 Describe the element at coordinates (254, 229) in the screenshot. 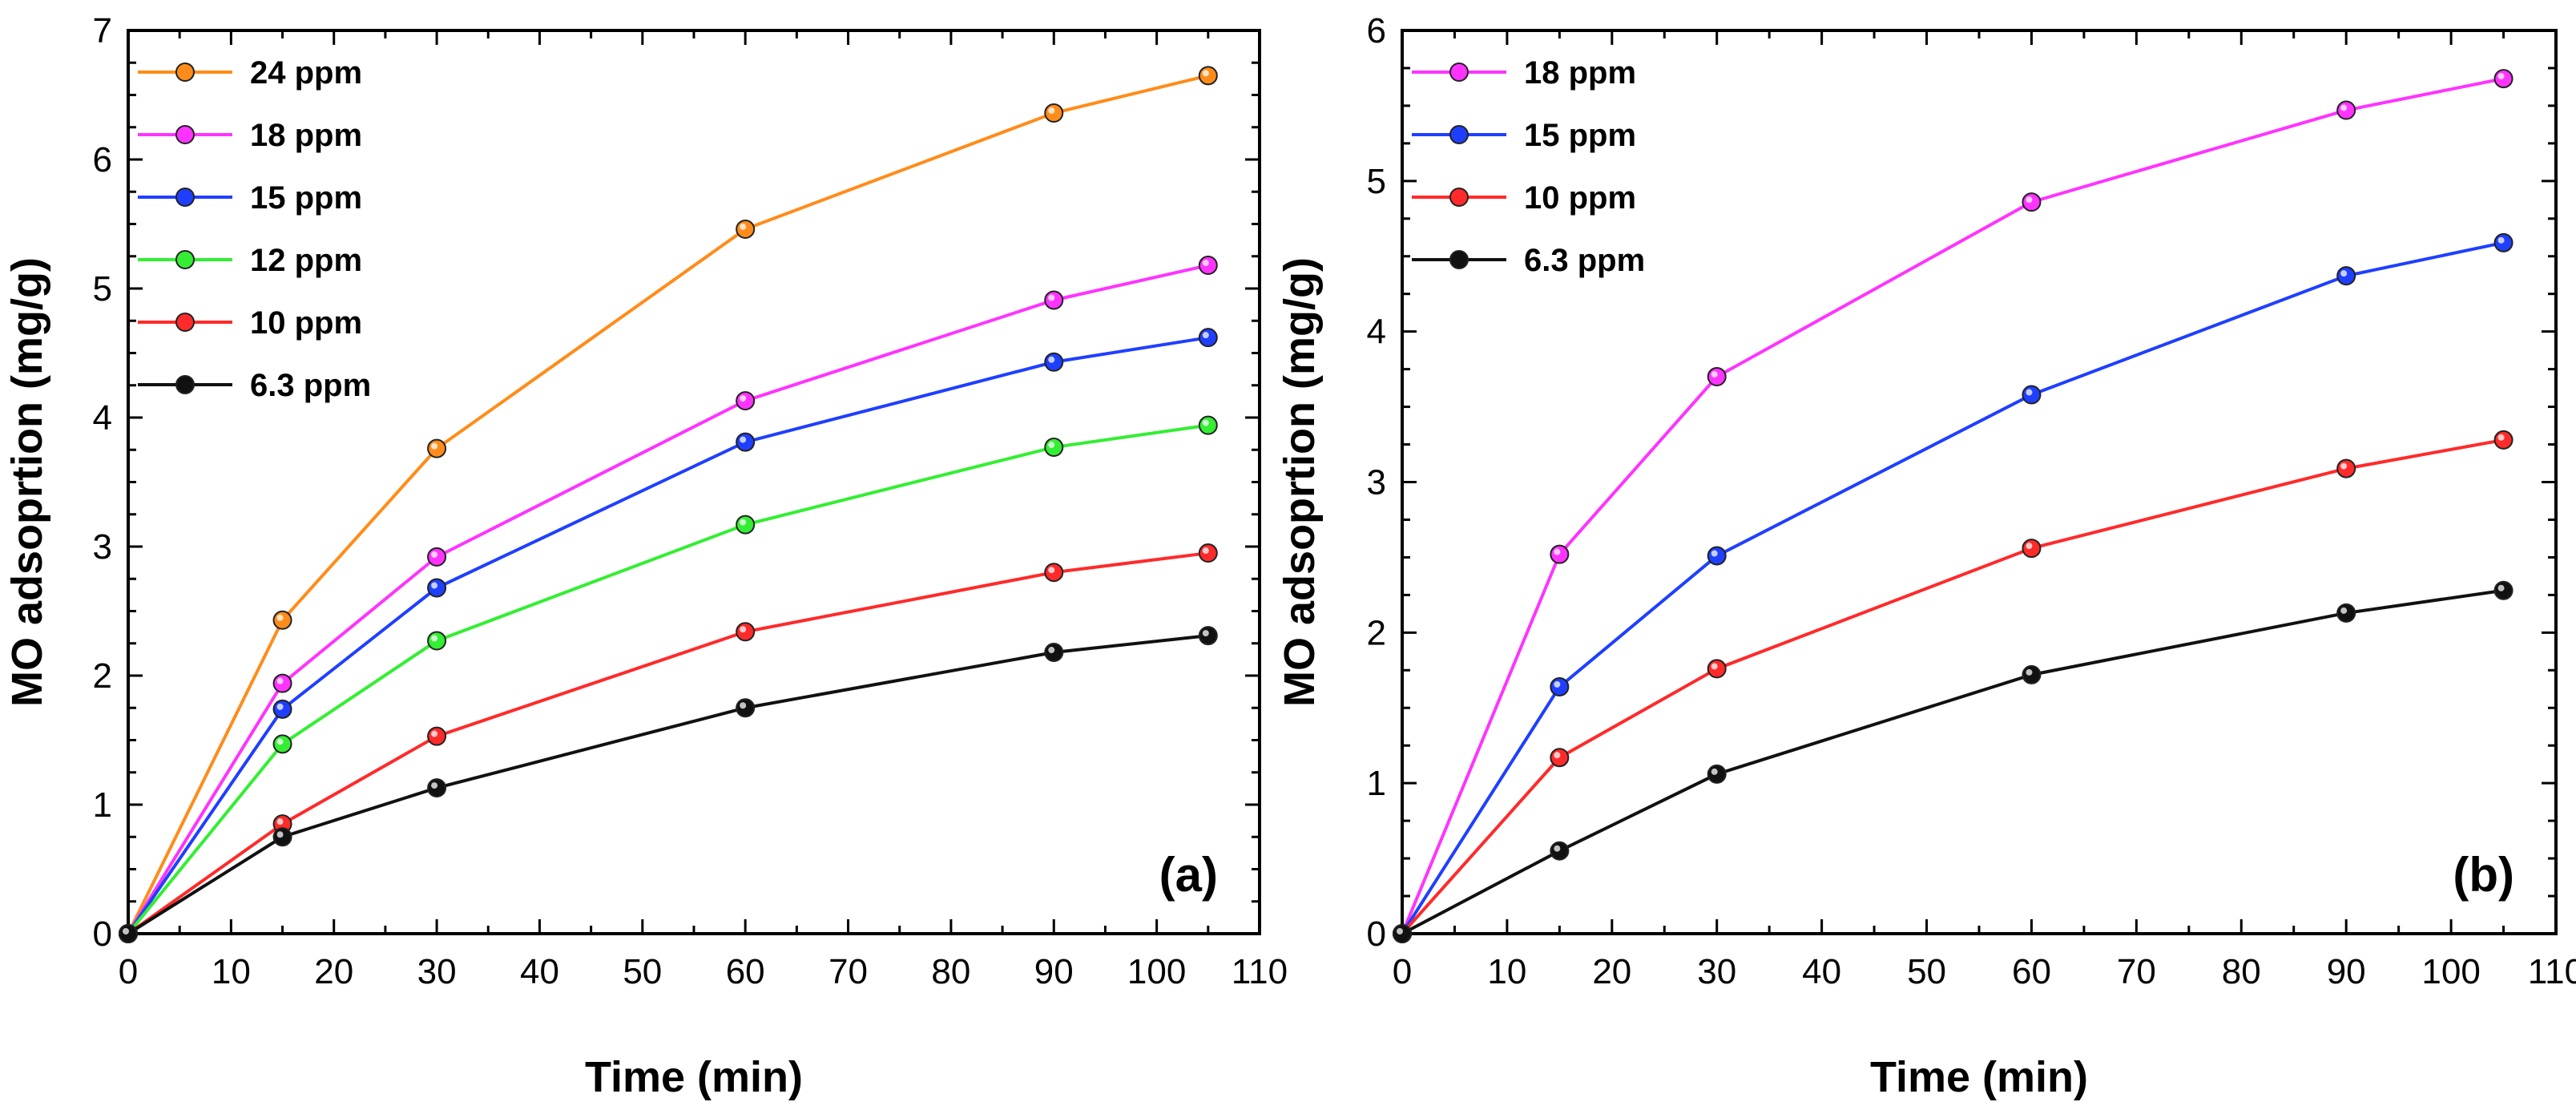

I see `legend: 24 ppm 18 ppm 15 ppm 12 ppm 10 ppm 6.3 ppm` at that location.